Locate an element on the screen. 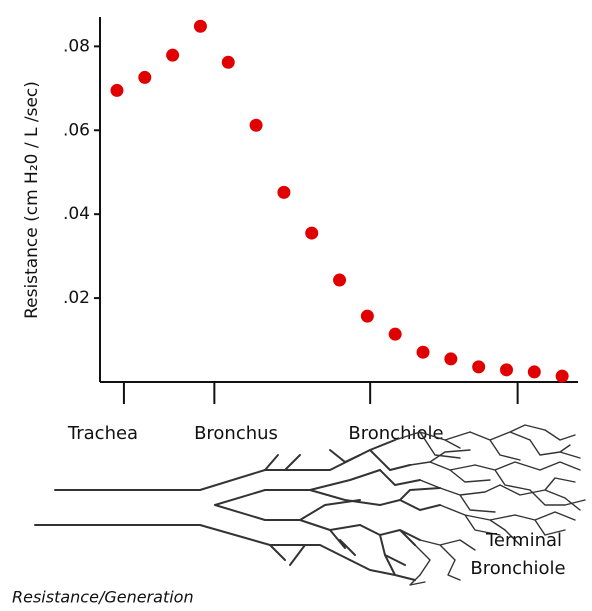  region-label: Bronchus is located at coordinates (236, 433).